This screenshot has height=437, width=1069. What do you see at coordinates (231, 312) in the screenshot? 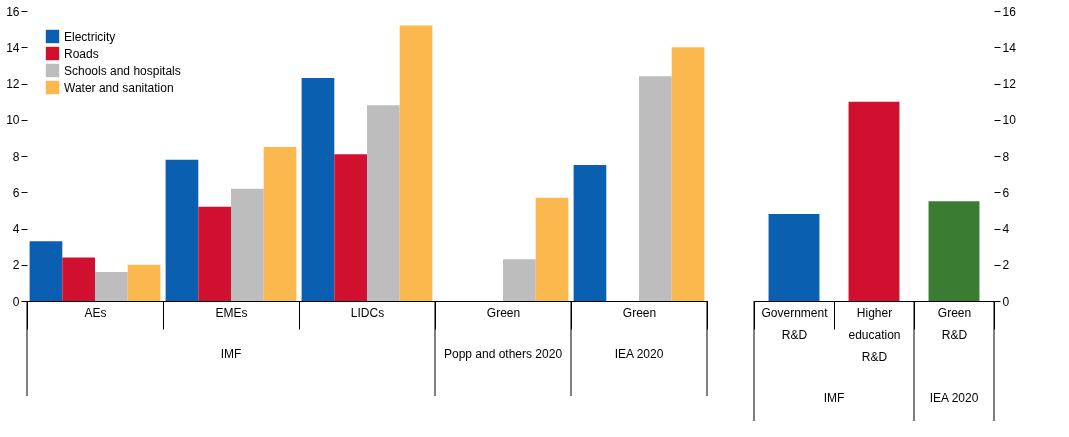
I see `x-tick-label: EMEs` at bounding box center [231, 312].